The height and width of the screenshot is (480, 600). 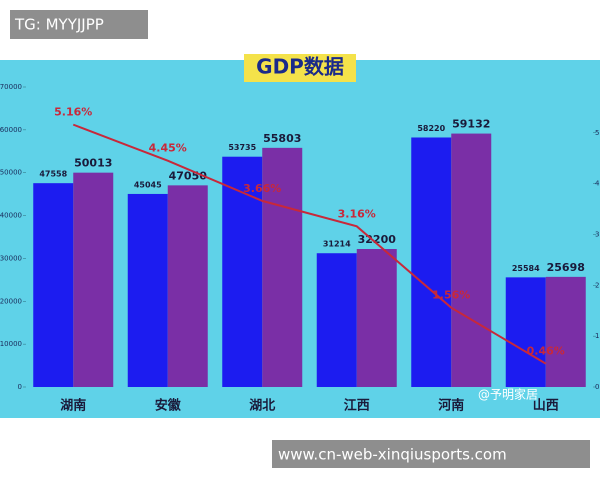 I want to click on chart-title: GDP数据, so click(x=300, y=67).